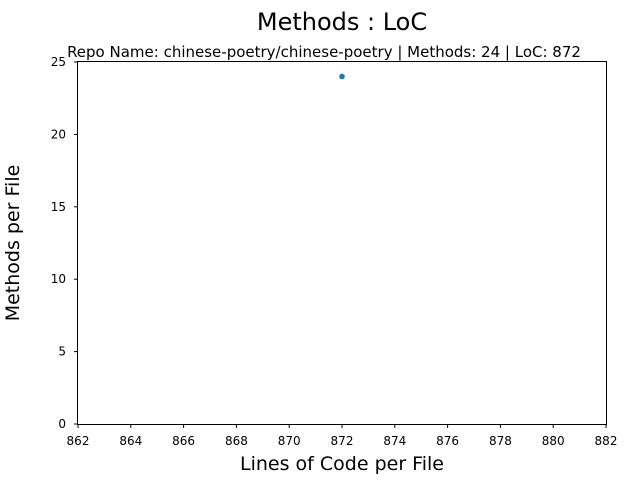  Describe the element at coordinates (606, 441) in the screenshot. I see `x-tick-label: 882` at that location.